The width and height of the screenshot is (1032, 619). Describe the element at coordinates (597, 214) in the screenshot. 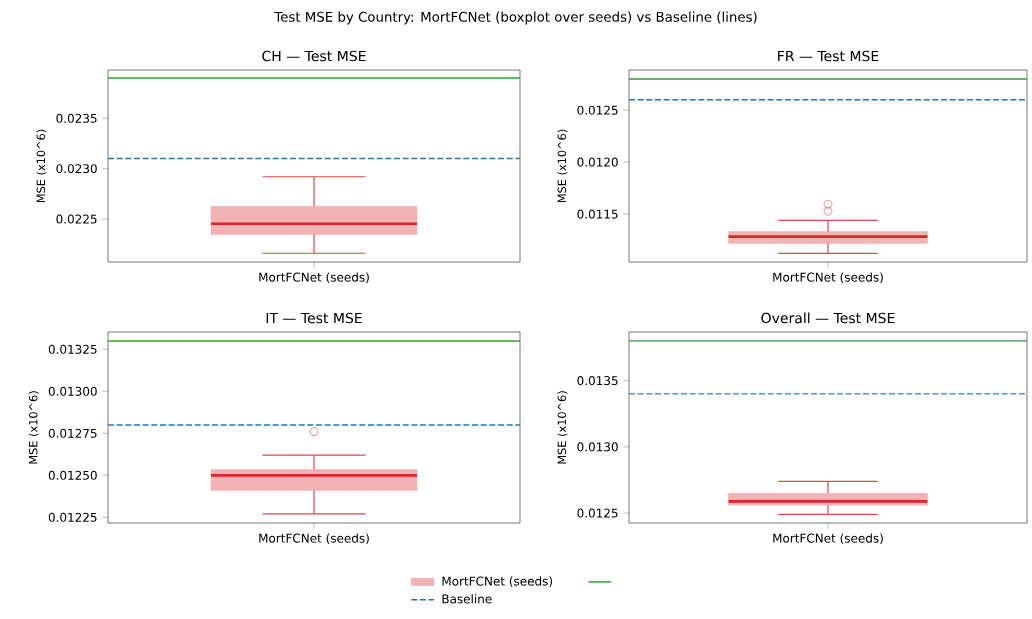

I see `y-tick-label: 0.0115` at that location.